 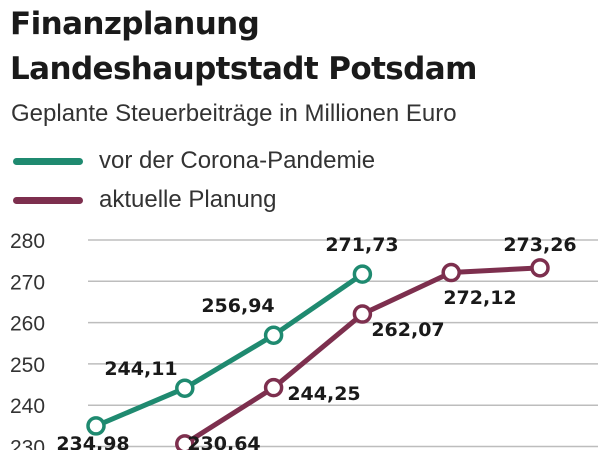 What do you see at coordinates (361, 245) in the screenshot?
I see `data-label: 271,73` at bounding box center [361, 245].